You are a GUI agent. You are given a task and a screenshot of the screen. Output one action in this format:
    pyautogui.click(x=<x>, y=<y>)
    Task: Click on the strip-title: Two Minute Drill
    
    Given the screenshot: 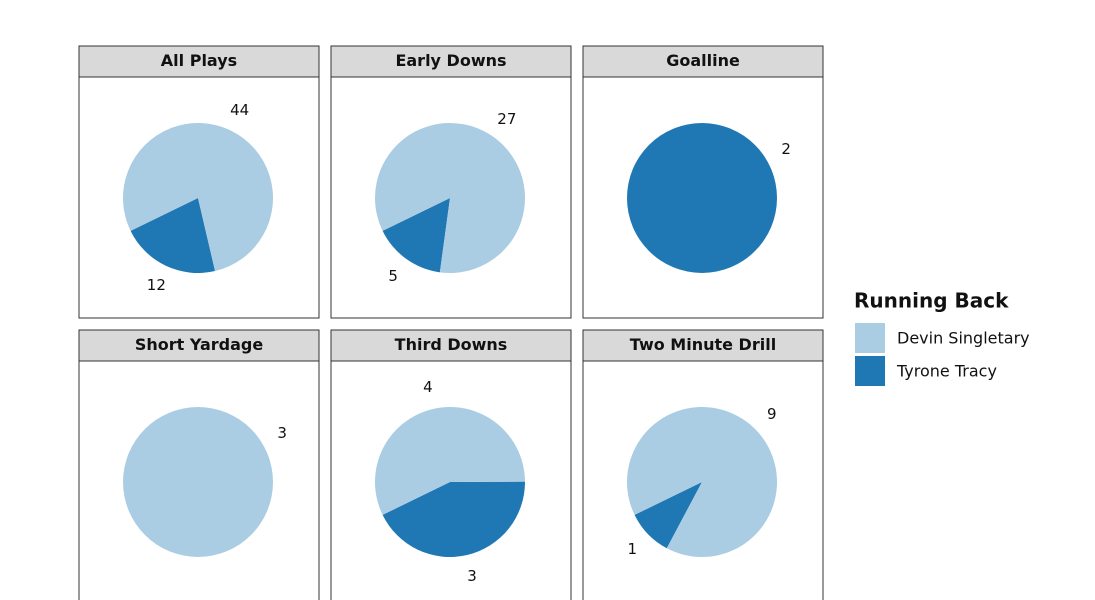 What is the action you would take?
    pyautogui.click(x=703, y=344)
    